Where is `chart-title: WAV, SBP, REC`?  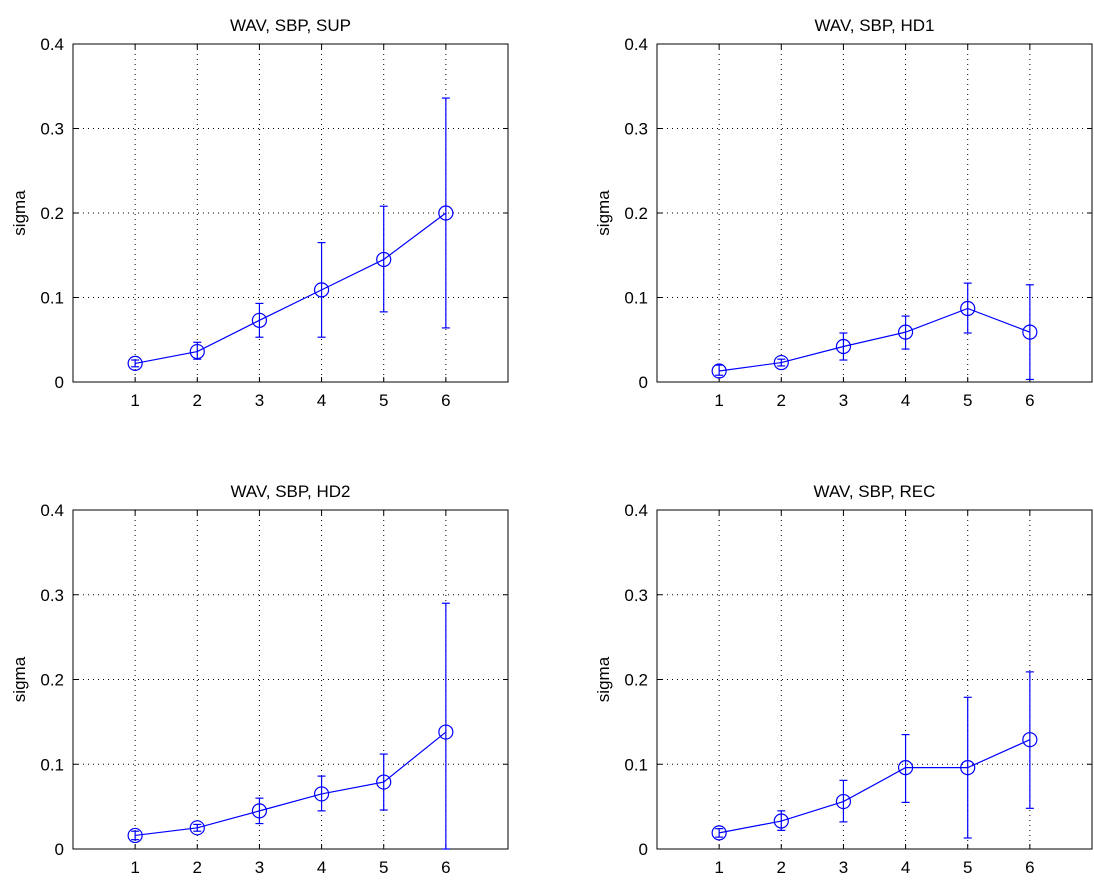
chart-title: WAV, SBP, REC is located at coordinates (875, 491).